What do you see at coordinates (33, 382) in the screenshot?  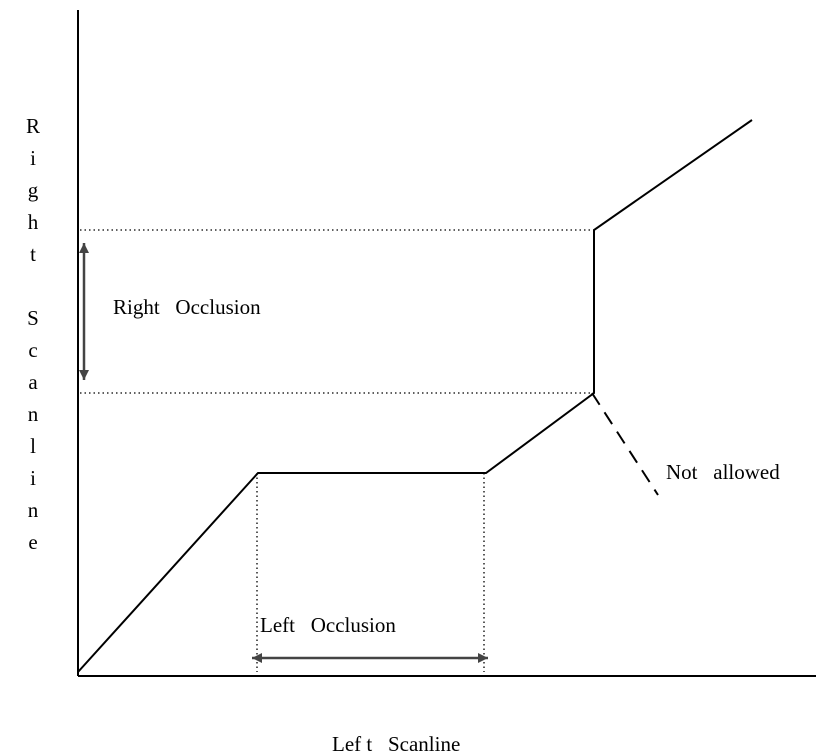 I see `y-axis-label-letter: a` at bounding box center [33, 382].